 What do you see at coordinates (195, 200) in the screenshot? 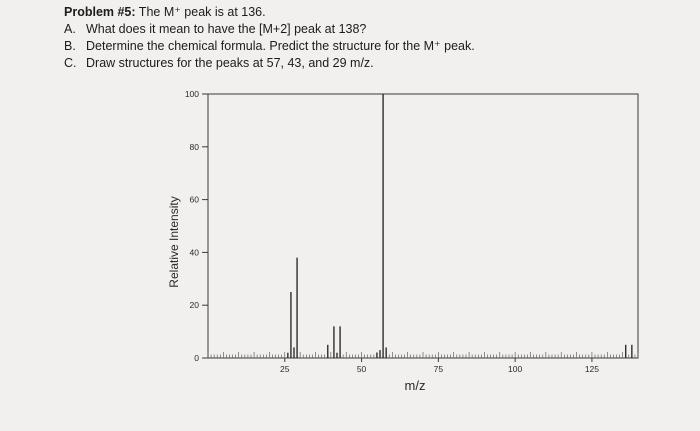
I see `y-tick-label: 60` at bounding box center [195, 200].